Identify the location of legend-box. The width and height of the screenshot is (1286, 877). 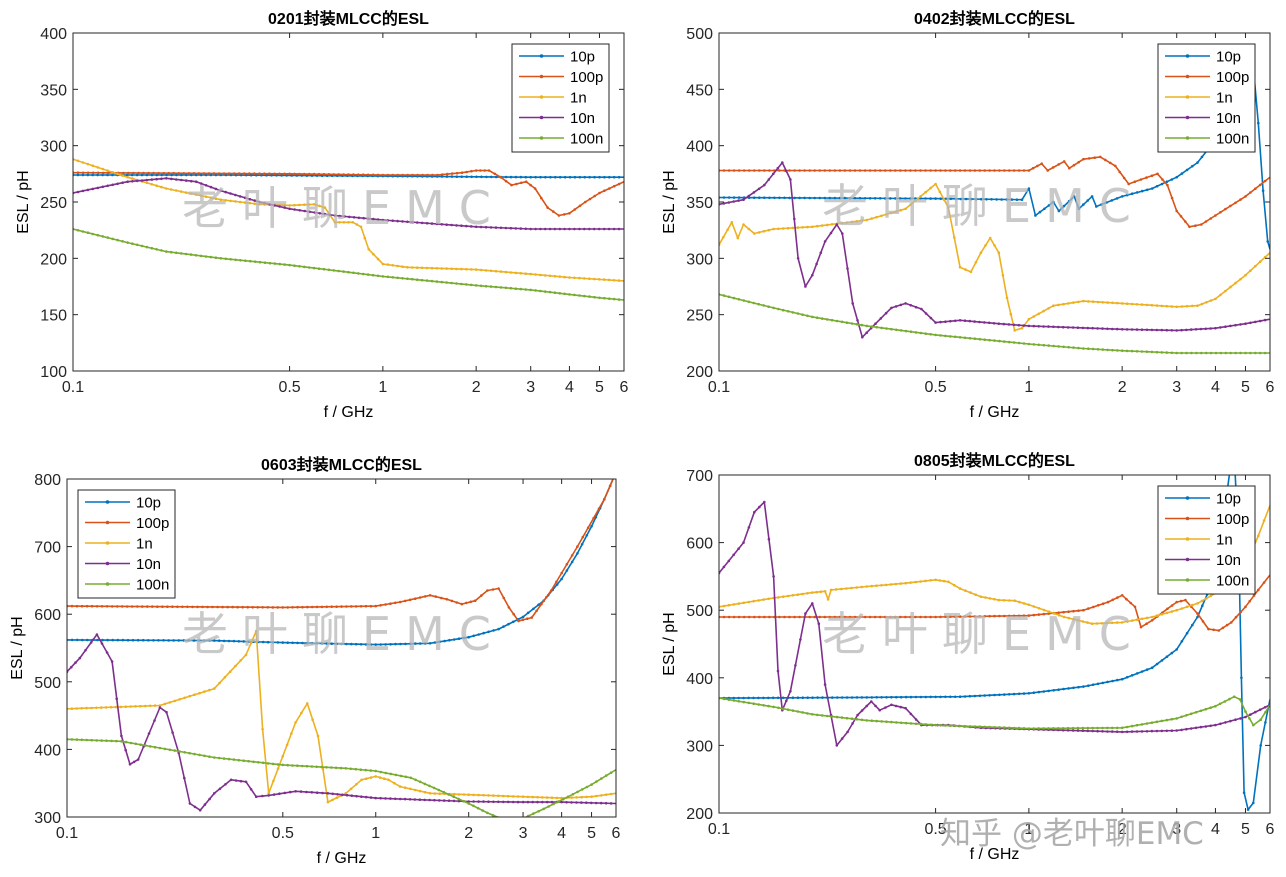
(1206, 98).